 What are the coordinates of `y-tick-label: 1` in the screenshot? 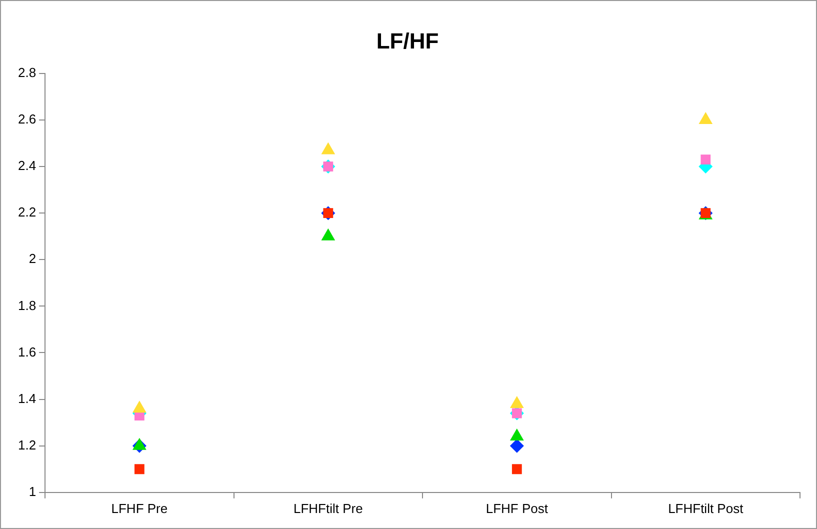 It's located at (32, 491).